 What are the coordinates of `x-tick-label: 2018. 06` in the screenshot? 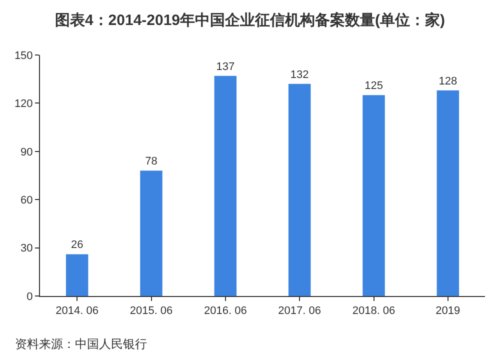 It's located at (374, 311).